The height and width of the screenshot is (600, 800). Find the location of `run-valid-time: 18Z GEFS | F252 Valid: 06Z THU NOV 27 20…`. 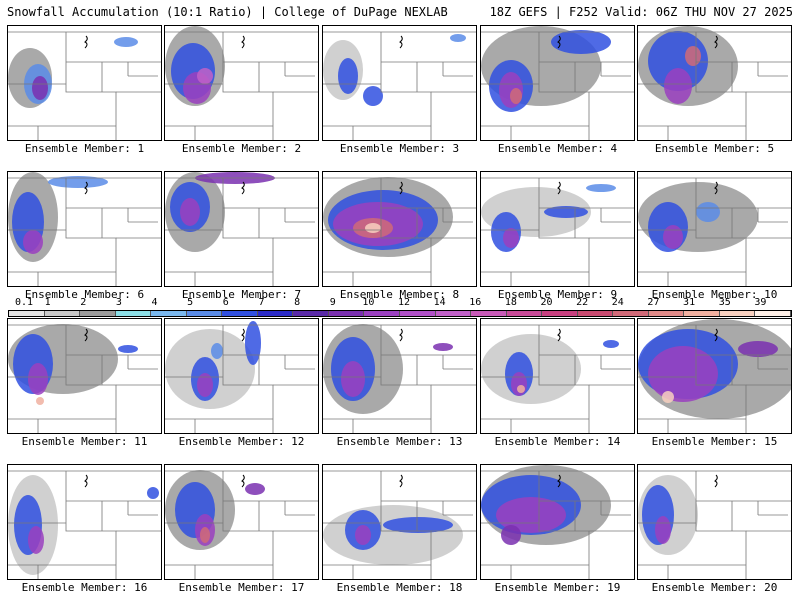

run-valid-time: 18Z GEFS | F252 Valid: 06Z THU NOV 27 20… is located at coordinates (641, 12).